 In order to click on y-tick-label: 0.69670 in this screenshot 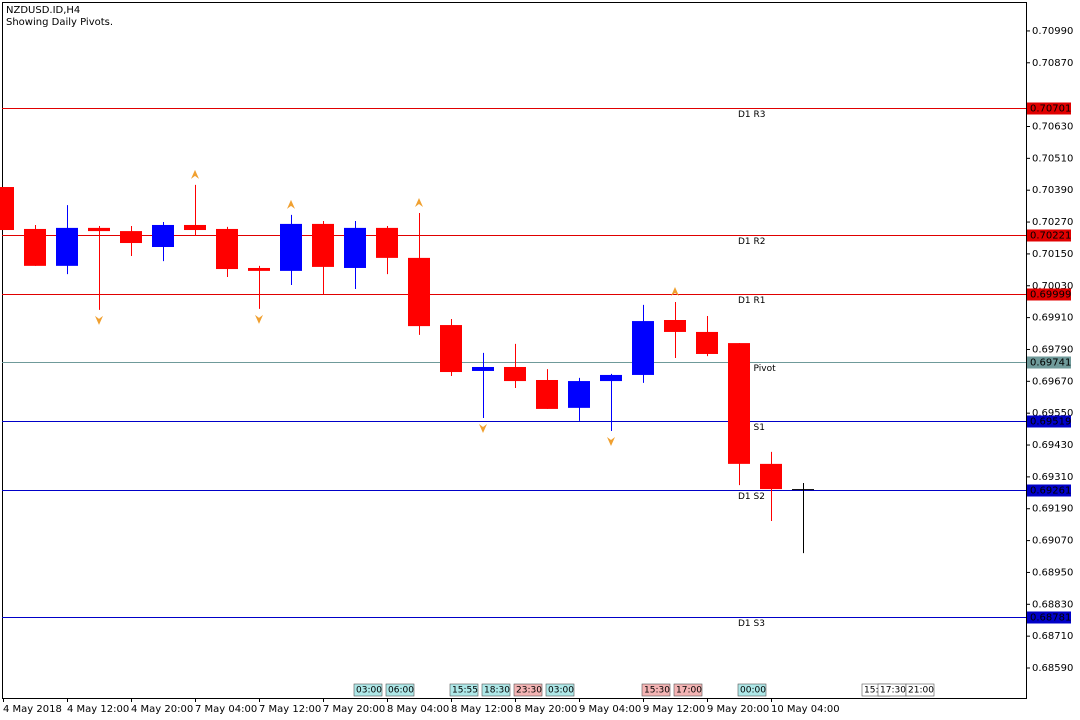, I will do `click(1052, 381)`.